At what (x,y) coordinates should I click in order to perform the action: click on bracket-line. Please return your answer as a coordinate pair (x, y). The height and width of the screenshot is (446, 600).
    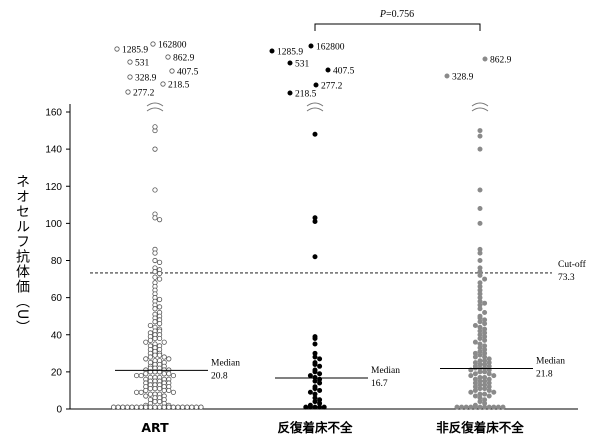
    Looking at the image, I should click on (397, 27).